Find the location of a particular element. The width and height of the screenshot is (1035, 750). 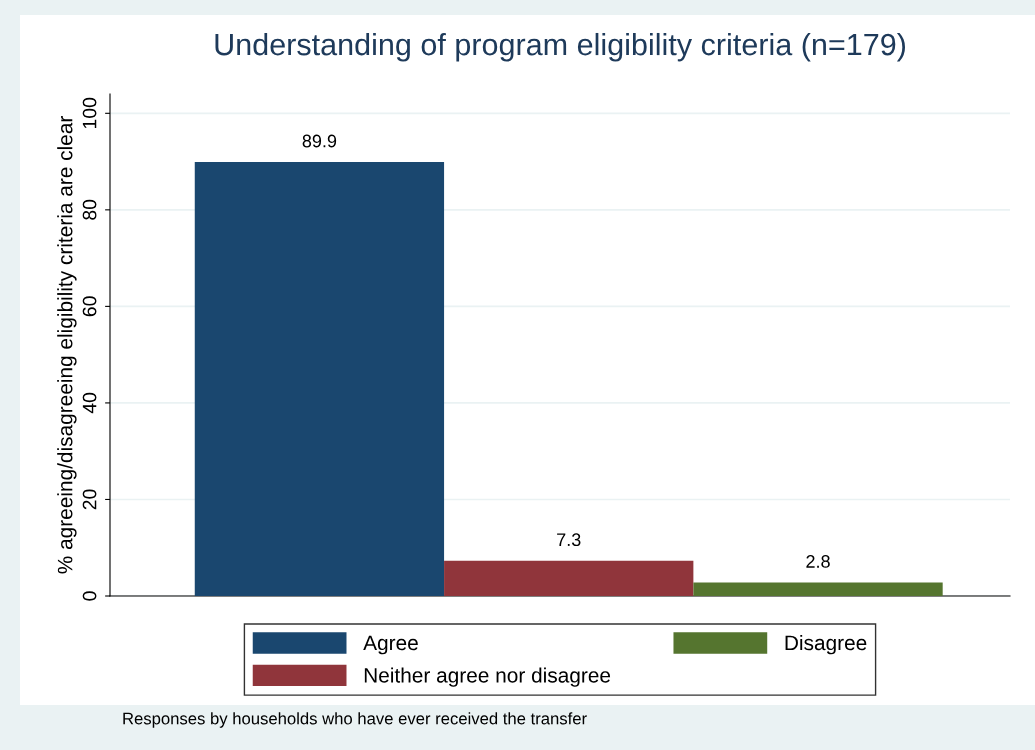

legend-label: Neither agree nor disagree is located at coordinates (487, 677).